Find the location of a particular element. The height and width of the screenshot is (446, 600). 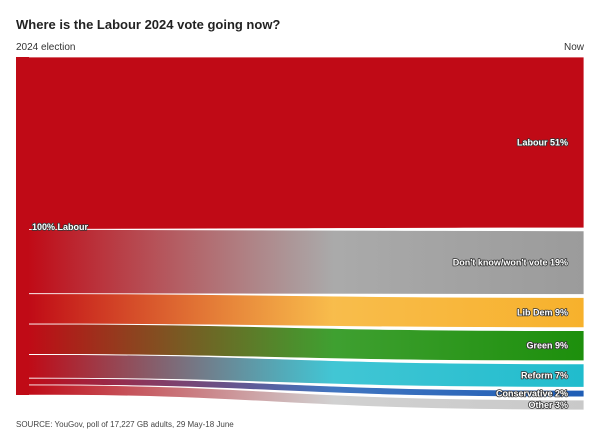

flow-conservative is located at coordinates (306, 387).